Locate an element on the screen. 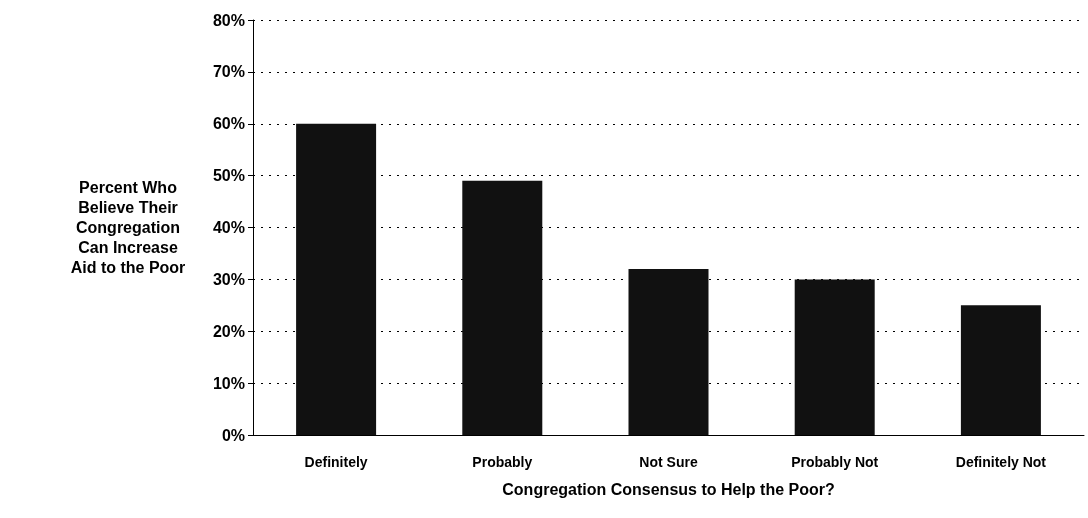  x-tick-label: Definitely Not is located at coordinates (1001, 462).